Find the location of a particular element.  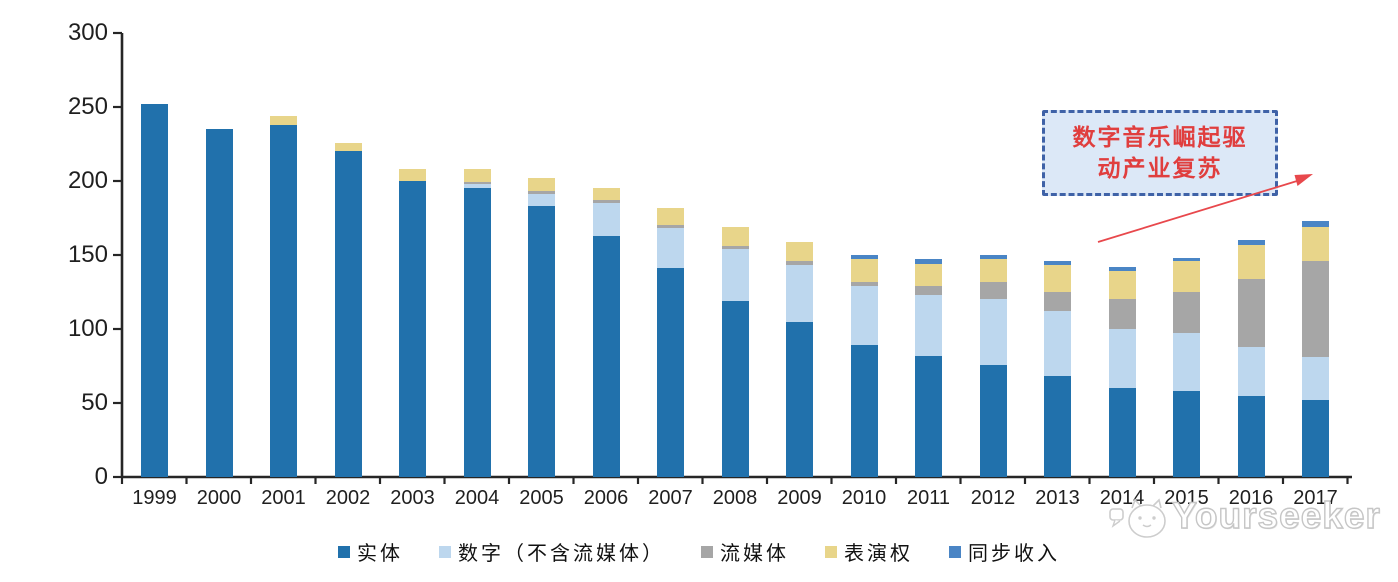

yourseeker-cat-icon is located at coordinates (1137, 518).